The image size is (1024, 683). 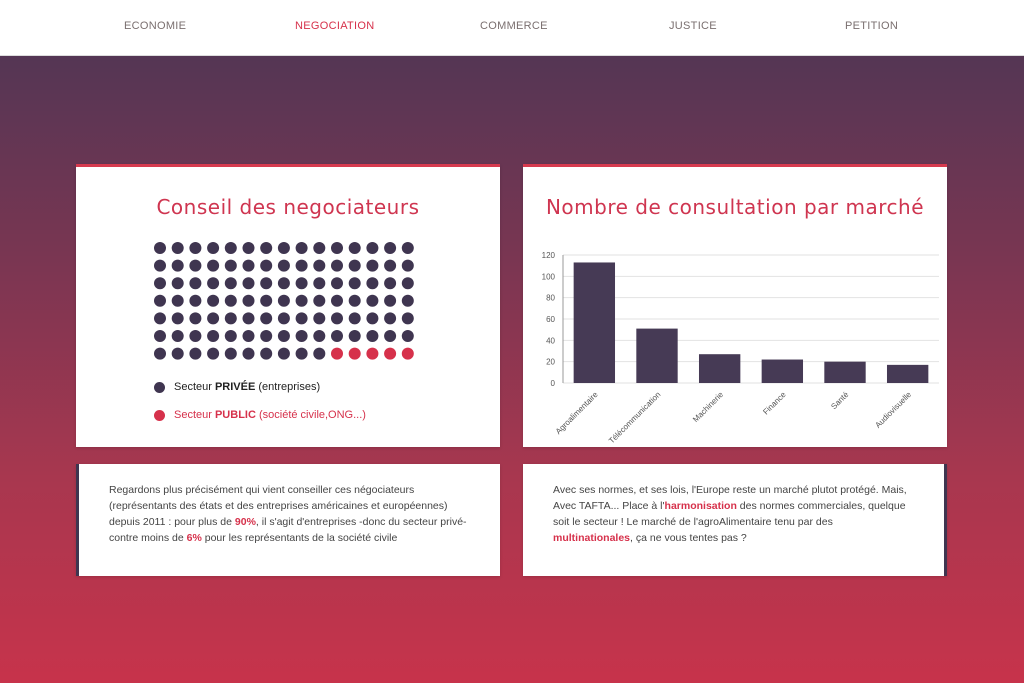 I want to click on y-tick-label: 100, so click(x=549, y=276).